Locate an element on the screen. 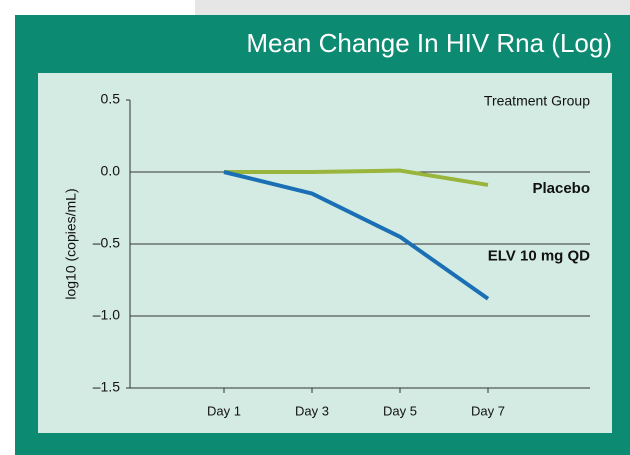 The width and height of the screenshot is (630, 455). series-label: Placebo is located at coordinates (561, 188).